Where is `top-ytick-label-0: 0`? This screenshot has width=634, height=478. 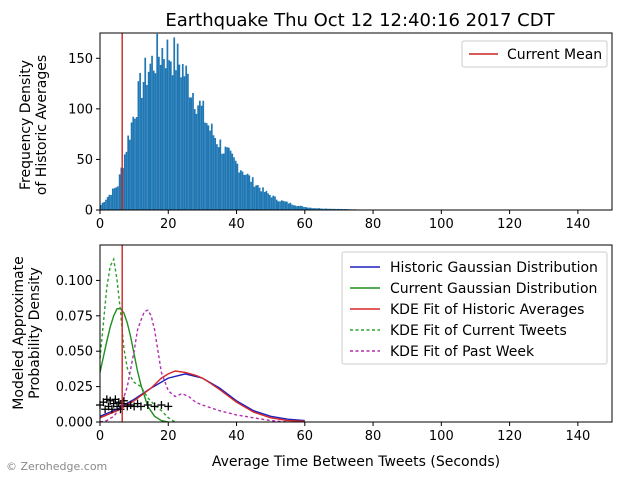
top-ytick-label-0: 0 is located at coordinates (89, 211).